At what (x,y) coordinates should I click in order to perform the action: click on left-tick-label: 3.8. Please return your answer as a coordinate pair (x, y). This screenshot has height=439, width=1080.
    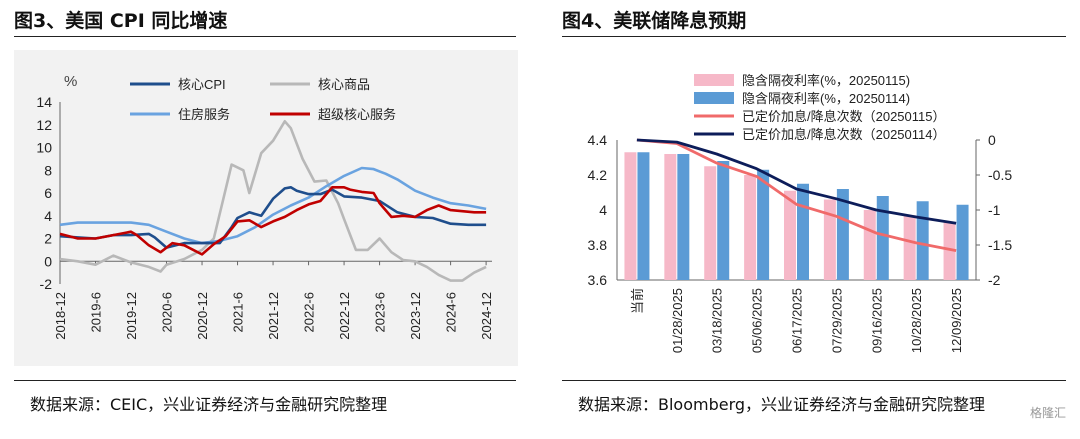
    Looking at the image, I should click on (598, 245).